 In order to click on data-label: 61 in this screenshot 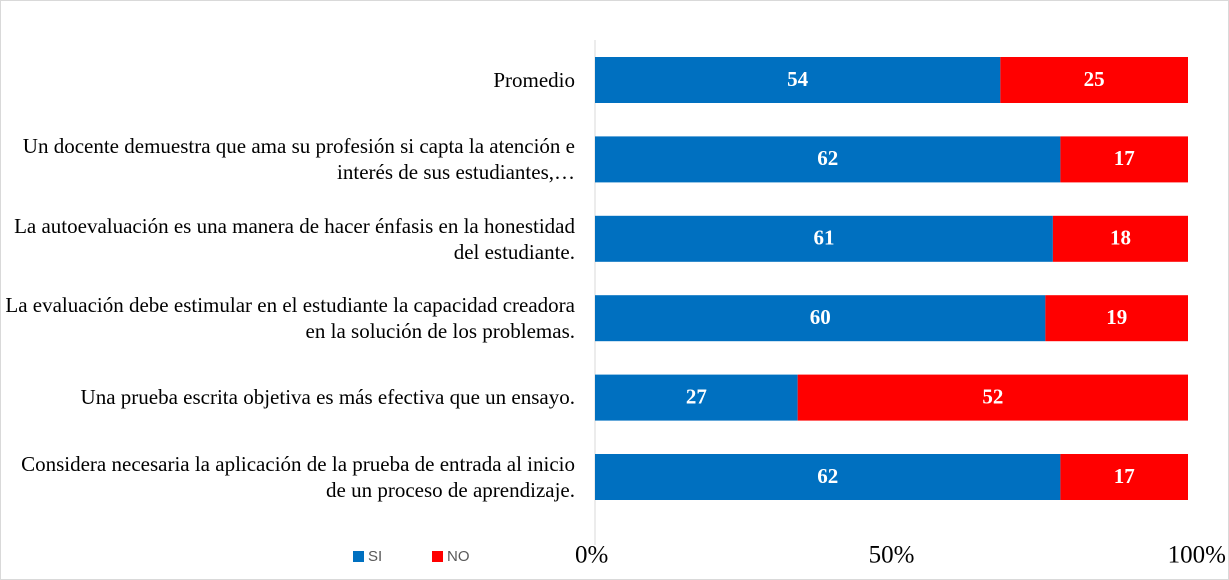, I will do `click(823, 238)`.